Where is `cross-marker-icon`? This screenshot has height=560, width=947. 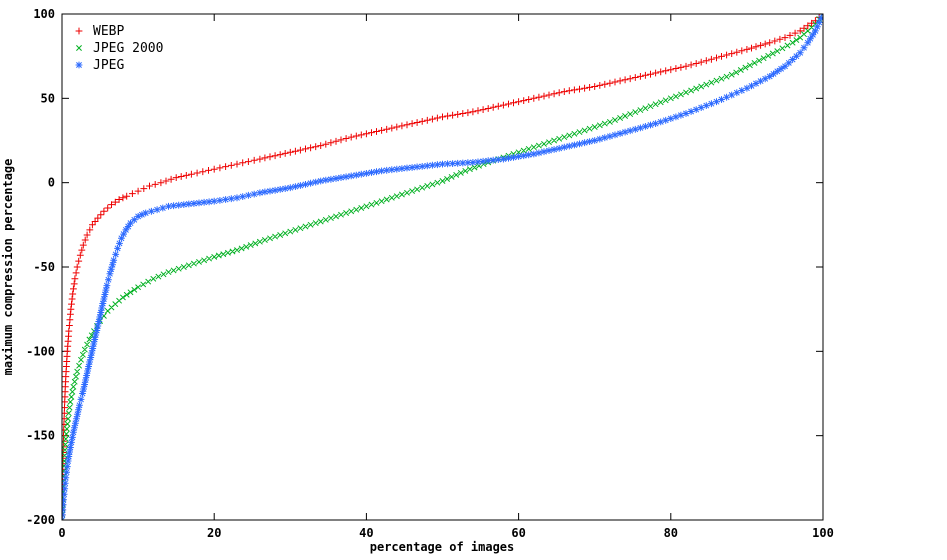 cross-marker-icon is located at coordinates (79, 48).